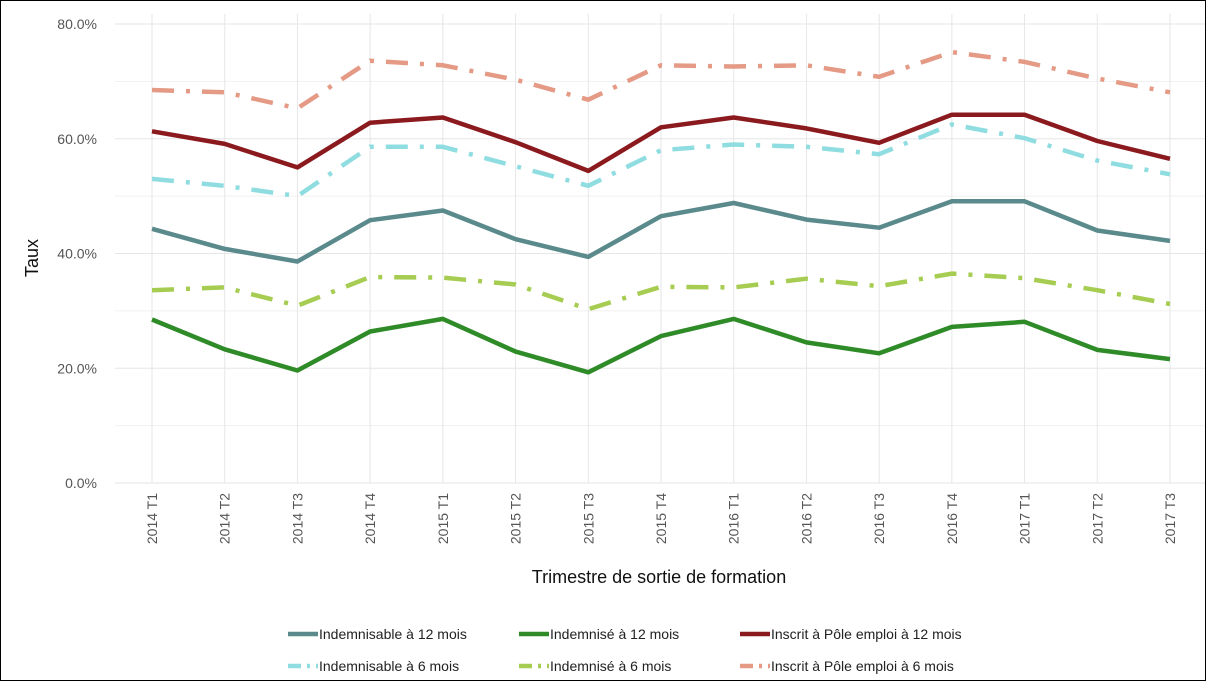 The height and width of the screenshot is (681, 1206). I want to click on y-tick-label: 80.0%, so click(77, 24).